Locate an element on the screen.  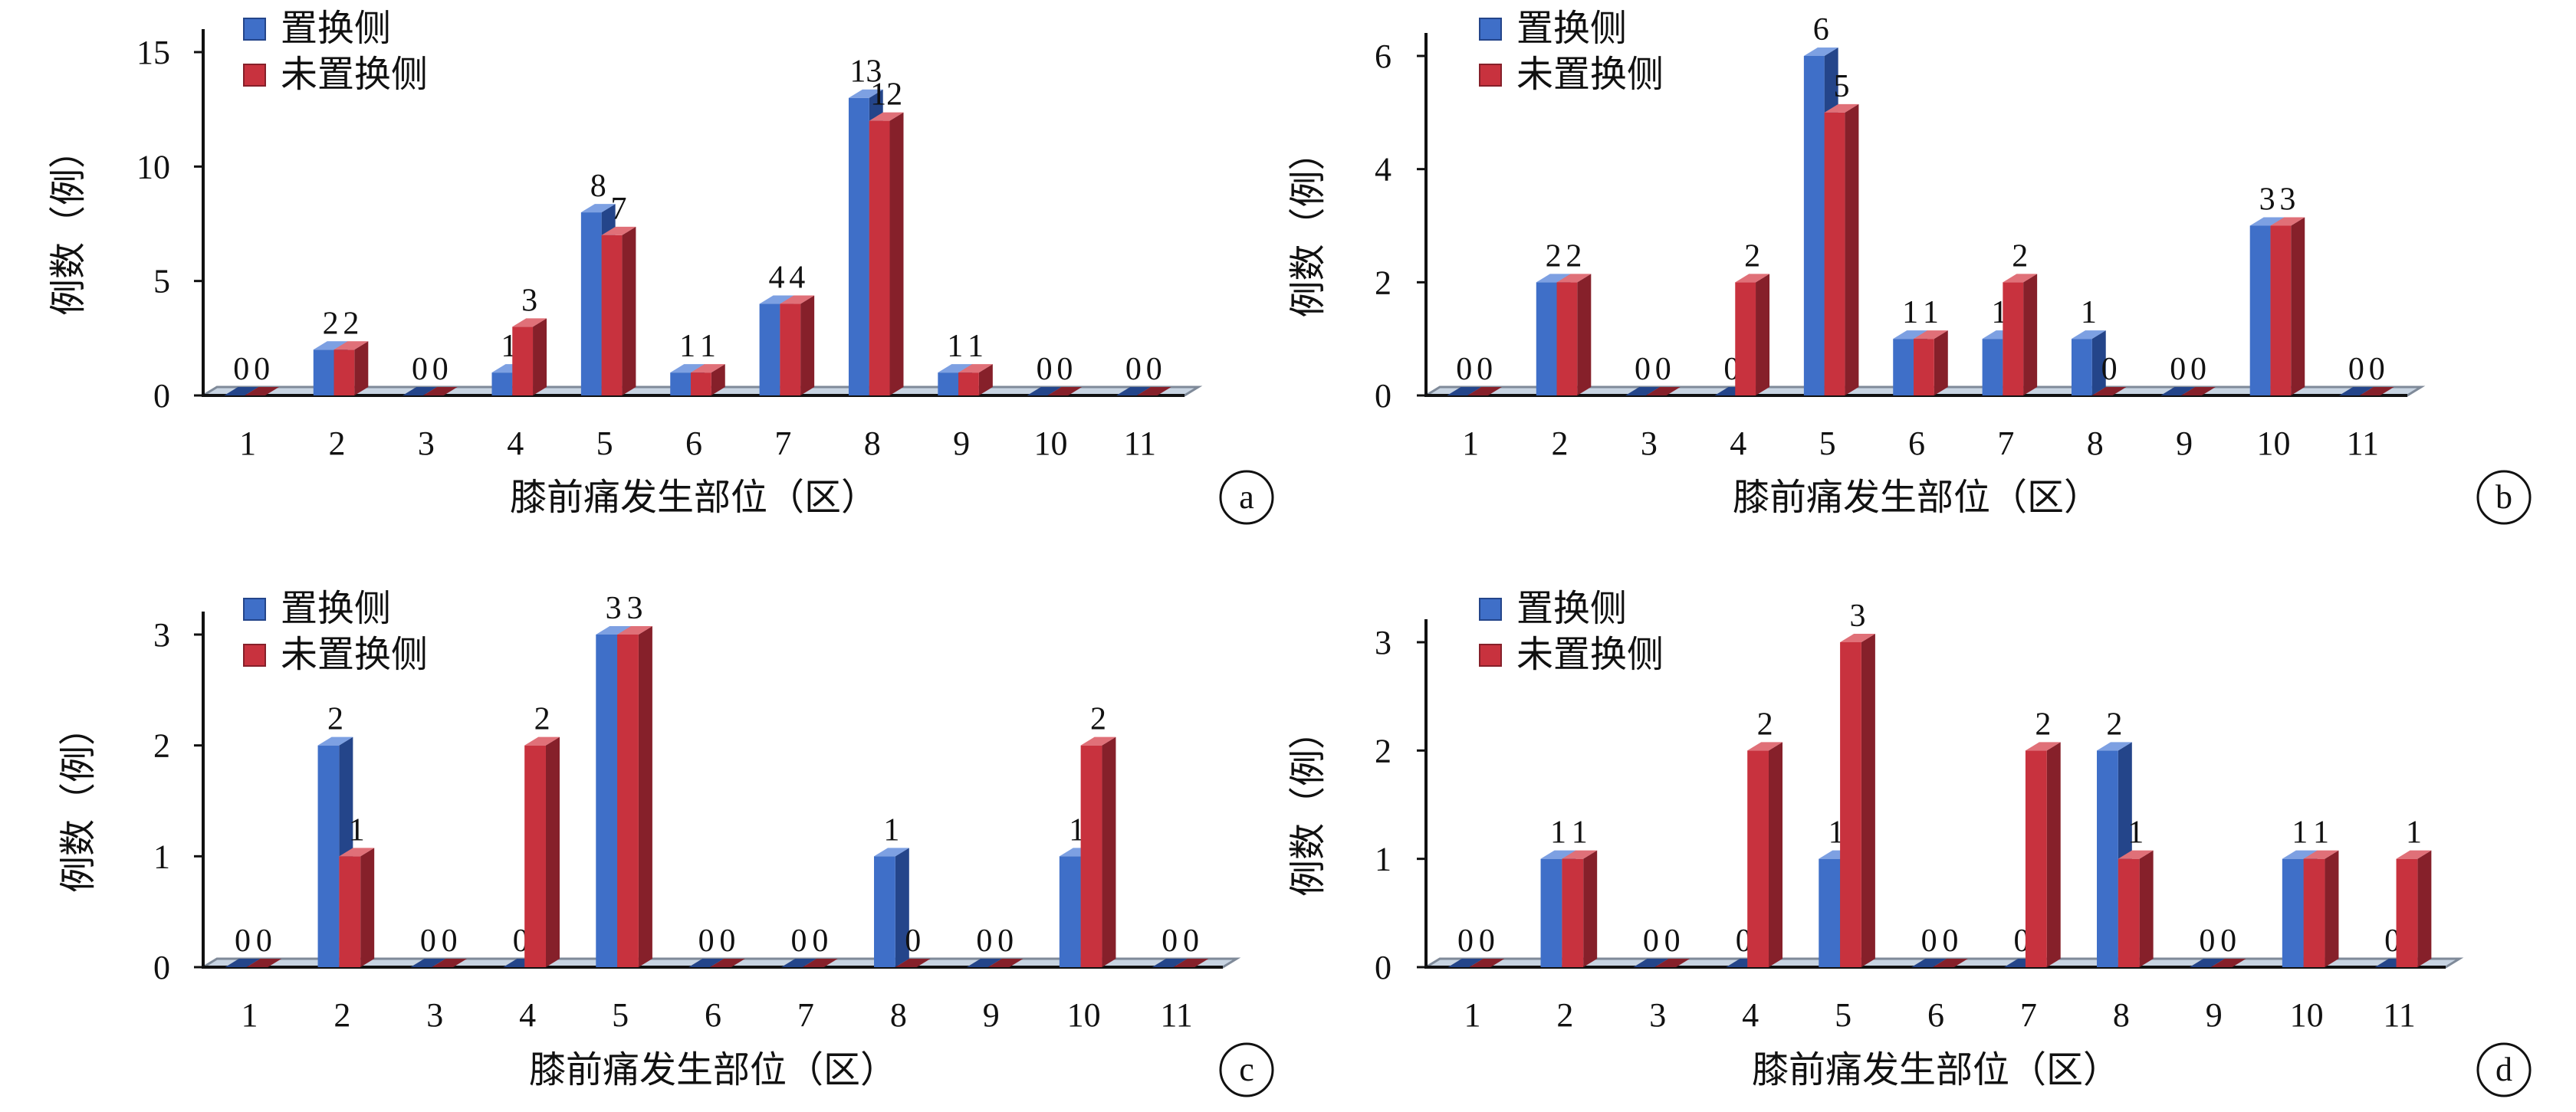
y-tick-label: 0 is located at coordinates (161, 396).